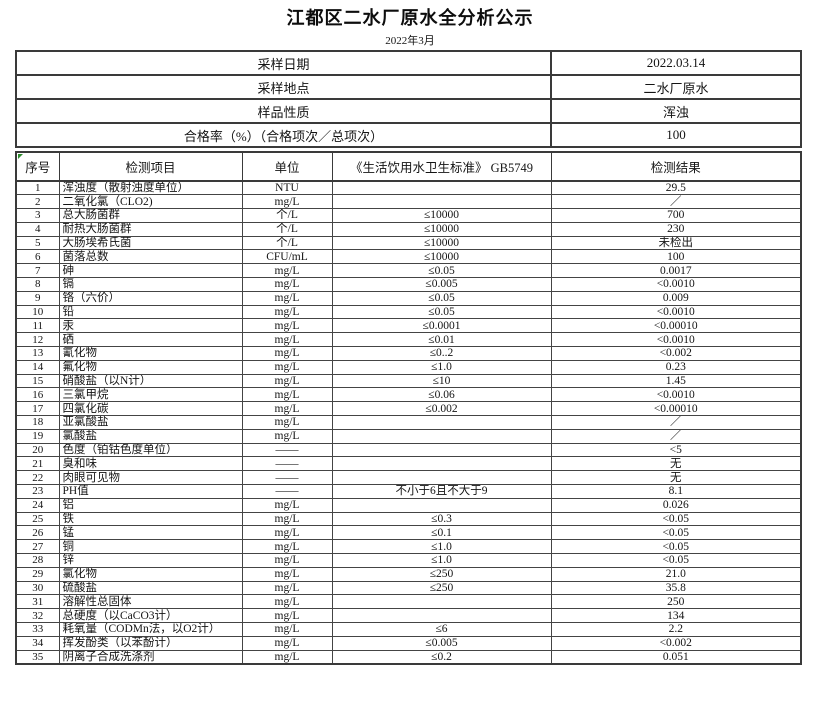 The height and width of the screenshot is (710, 820). I want to click on table-row: 13 氰化物 mg/L ≤0..2 <0.002, so click(408, 353).